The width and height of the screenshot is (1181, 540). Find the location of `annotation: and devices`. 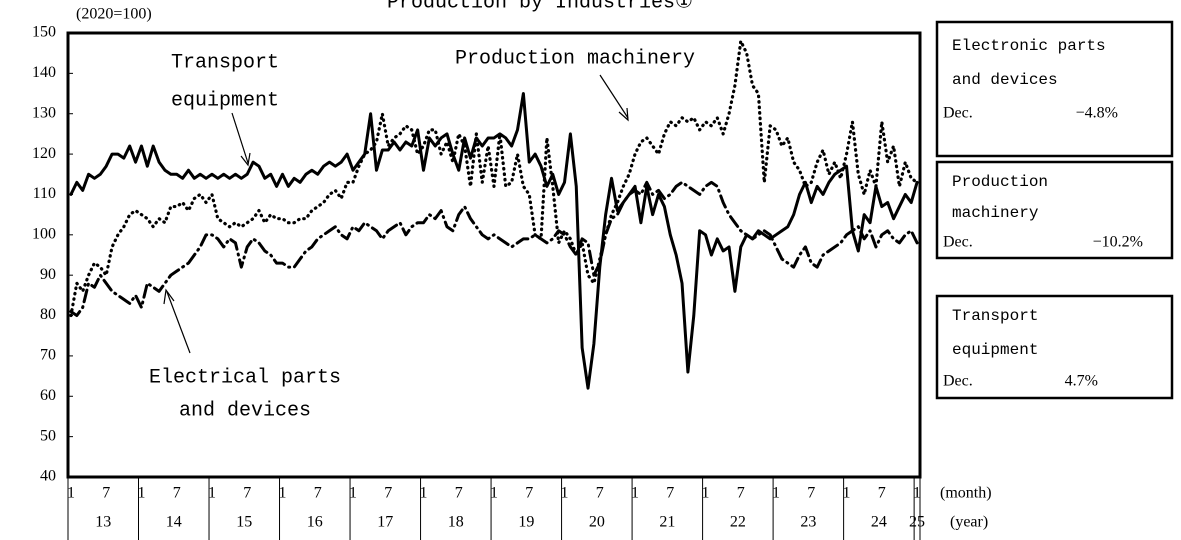

annotation: and devices is located at coordinates (245, 410).